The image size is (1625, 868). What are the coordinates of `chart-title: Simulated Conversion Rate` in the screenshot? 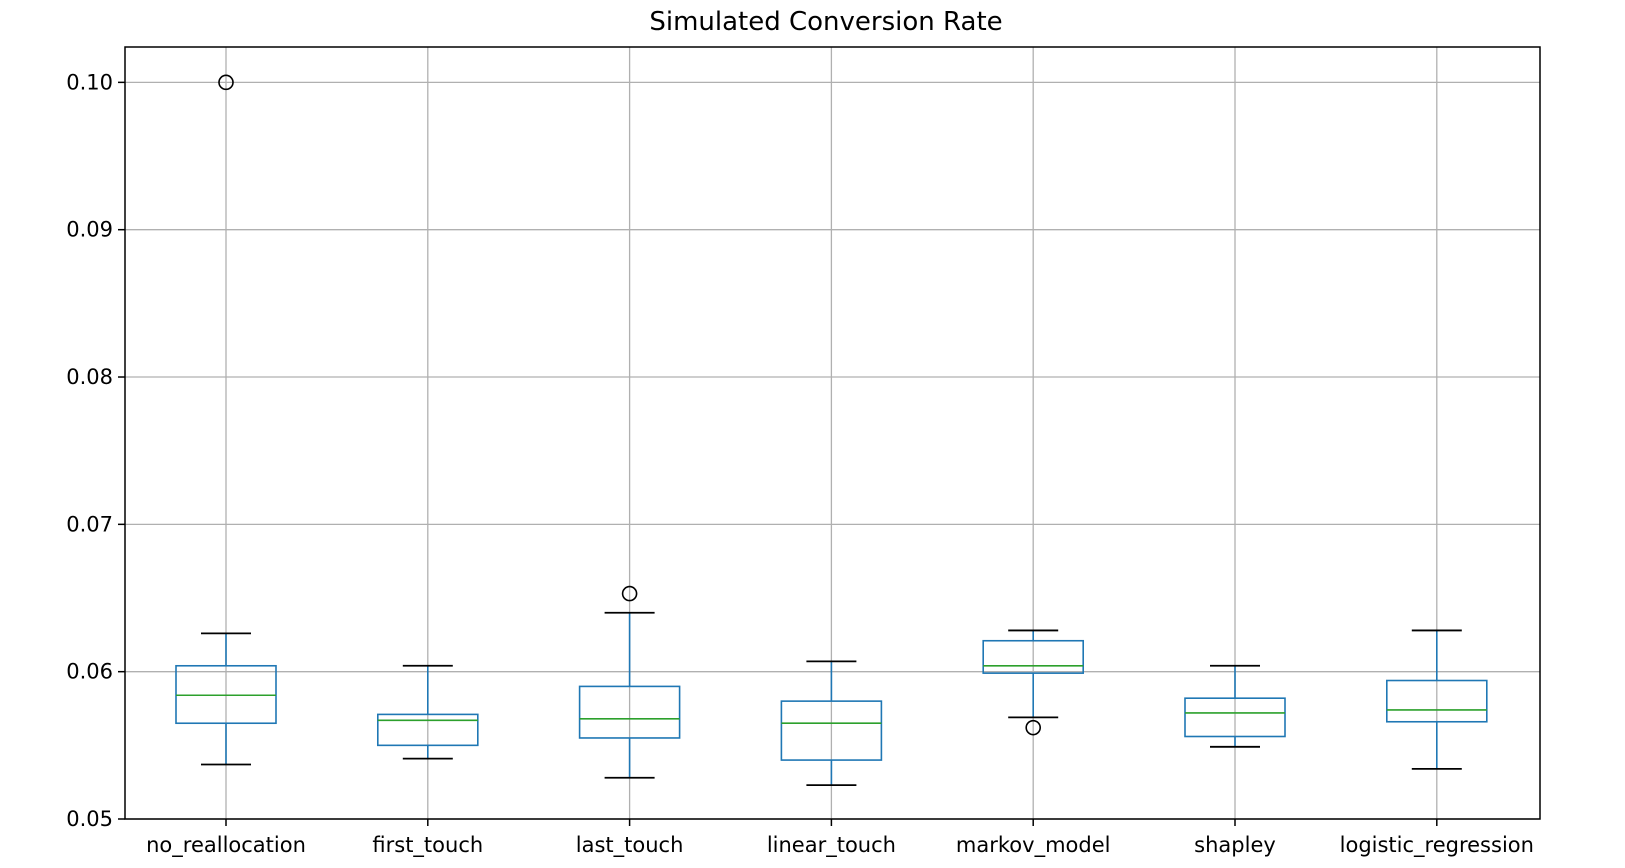 It's located at (825, 22).